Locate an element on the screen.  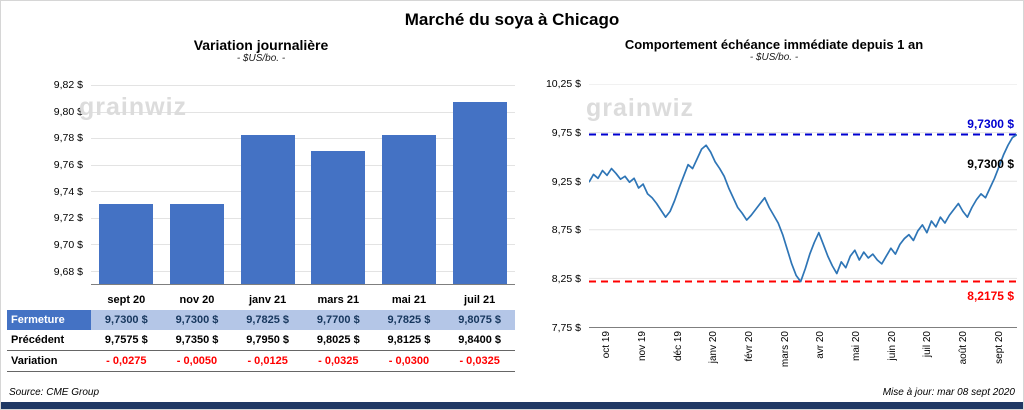
line-xtick: sept 20 is located at coordinates (999, 357).